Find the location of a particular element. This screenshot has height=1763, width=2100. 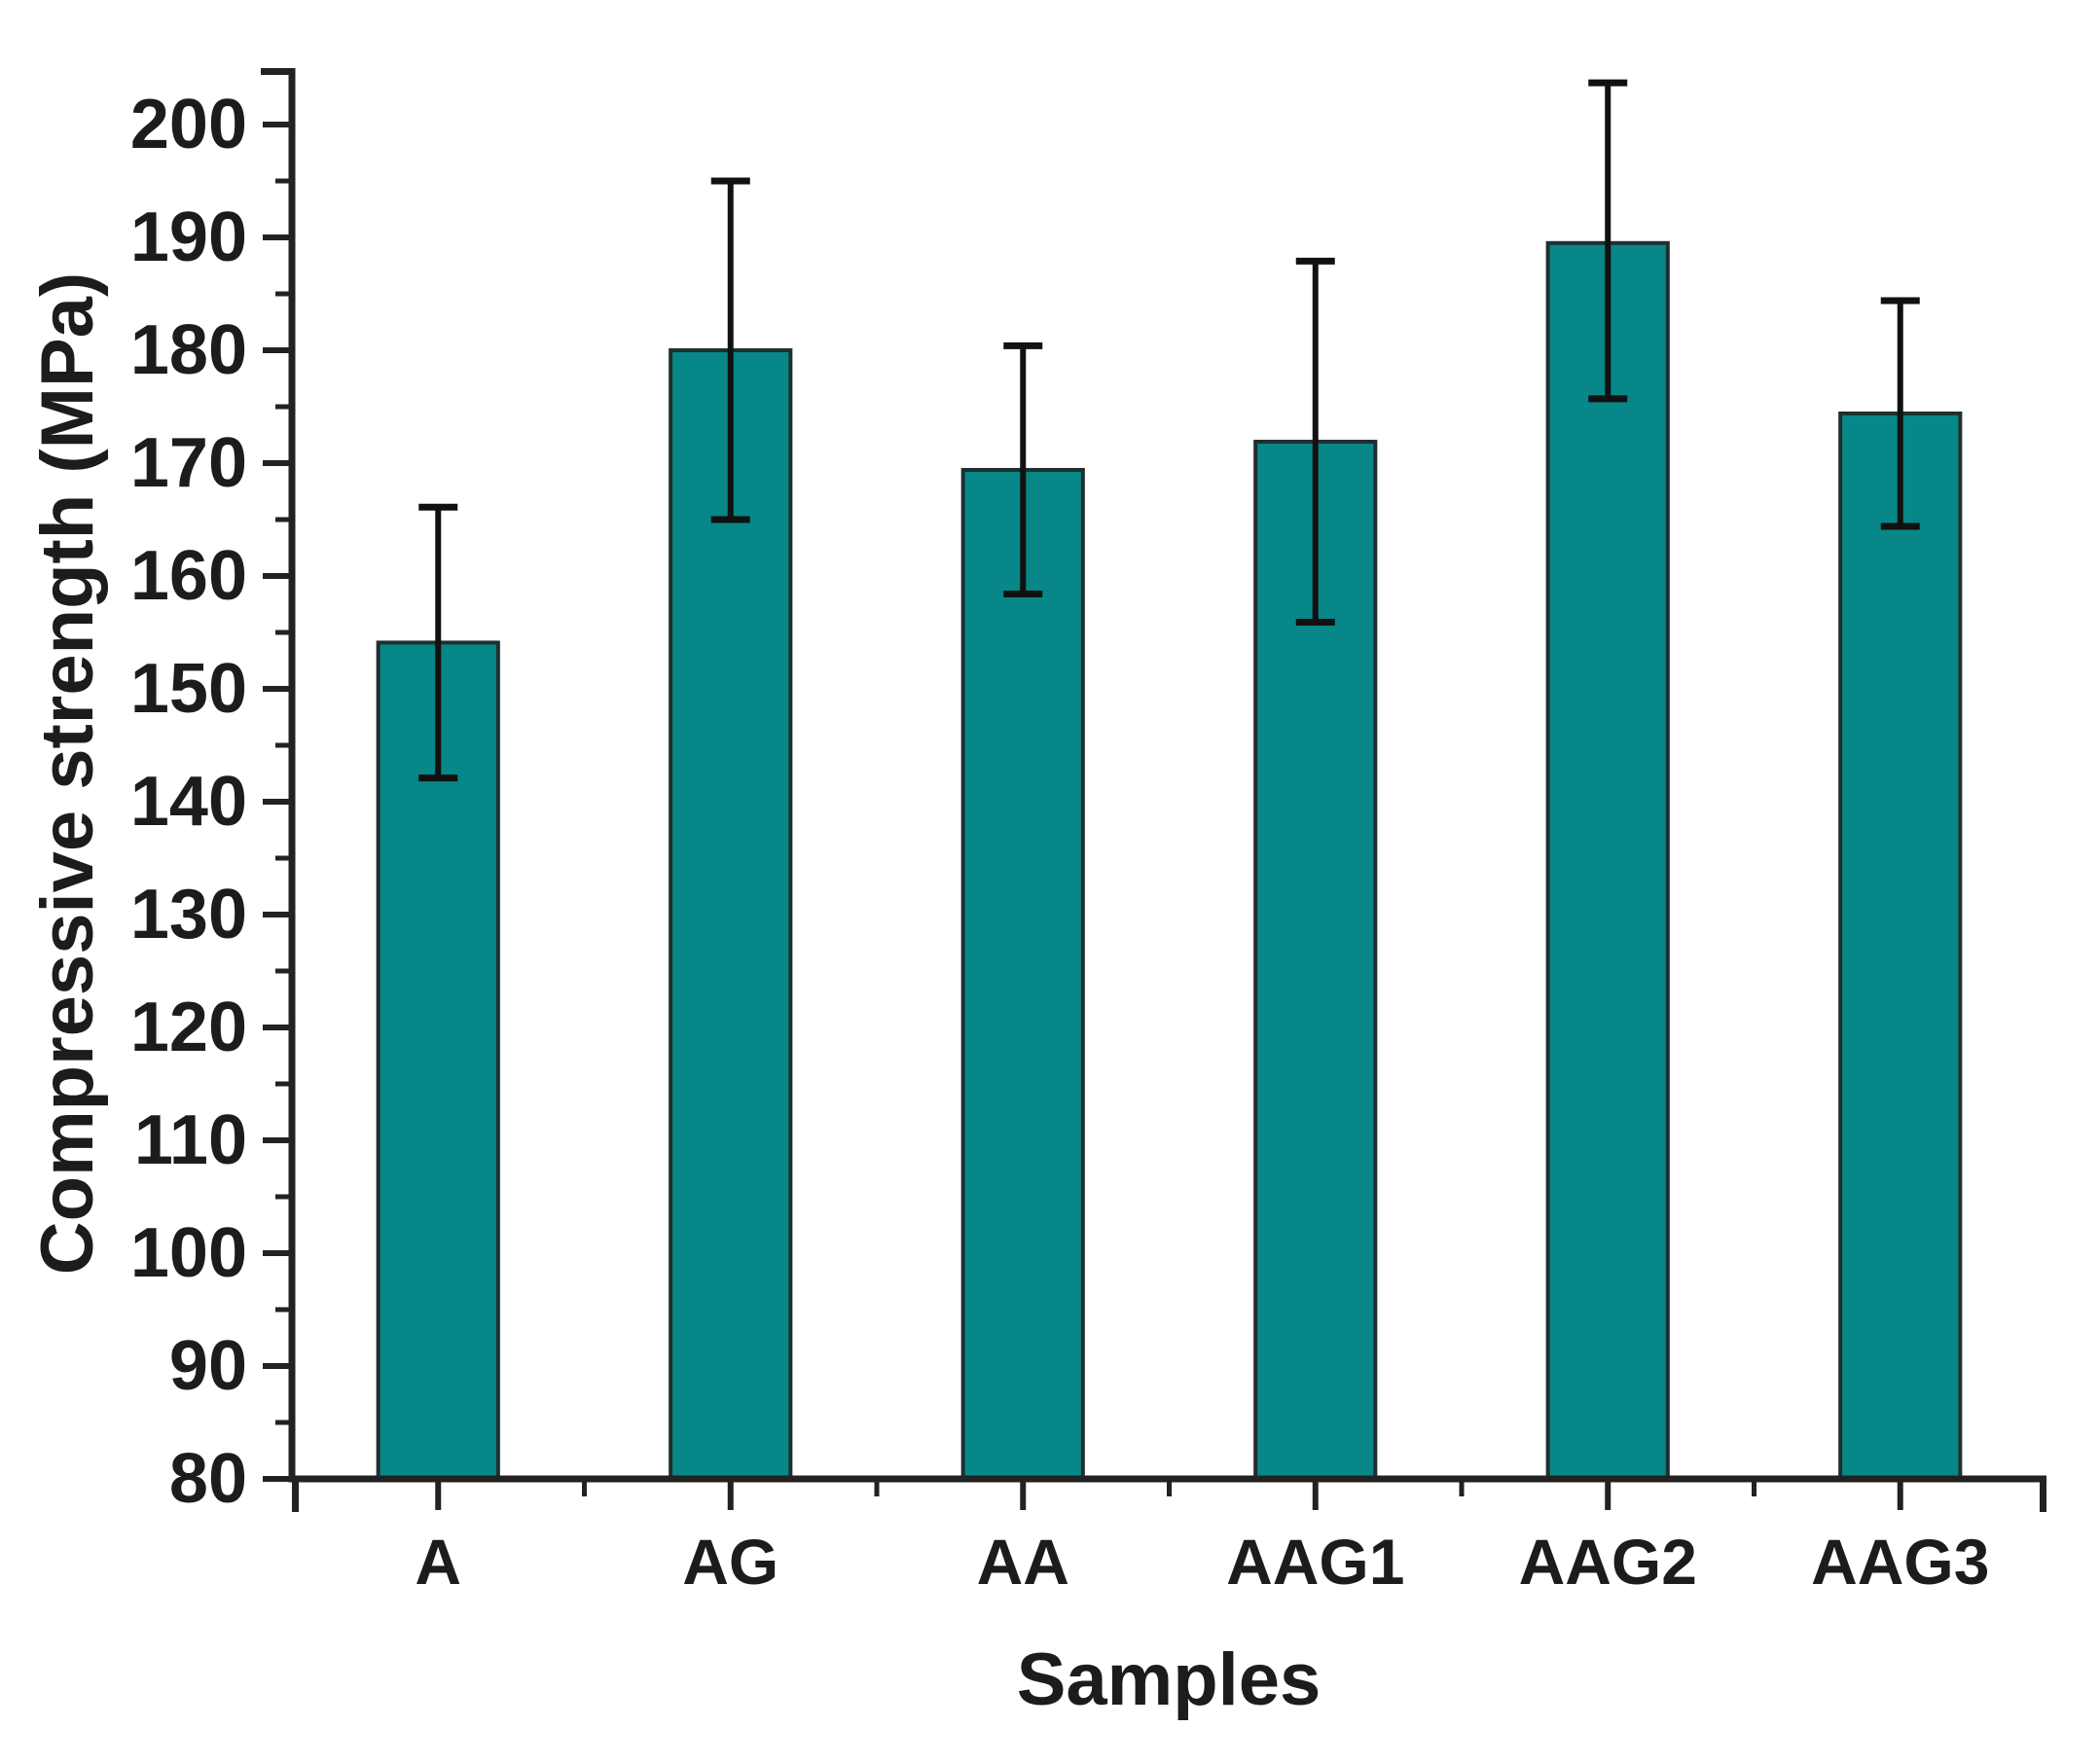

bar-A is located at coordinates (438, 1060).